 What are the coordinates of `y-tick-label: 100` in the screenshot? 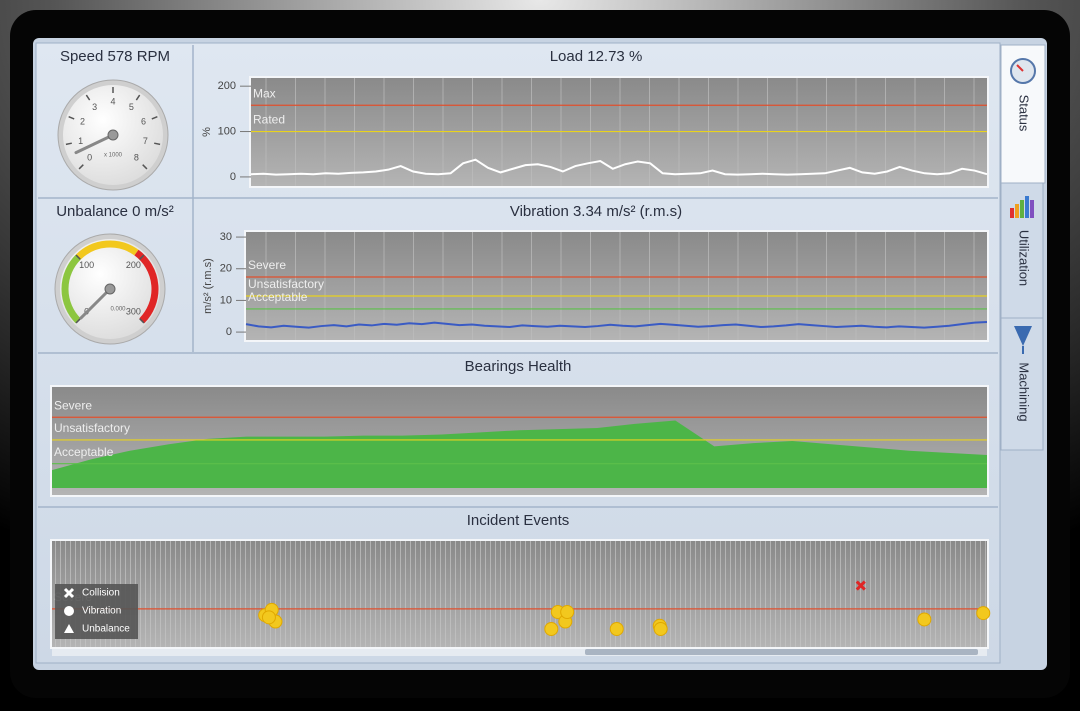 It's located at (227, 131).